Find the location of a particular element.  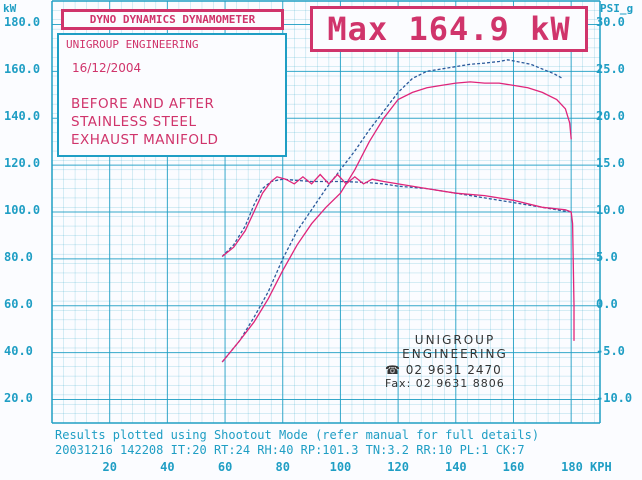

y-tick-left-label: 140.0 is located at coordinates (22, 116).